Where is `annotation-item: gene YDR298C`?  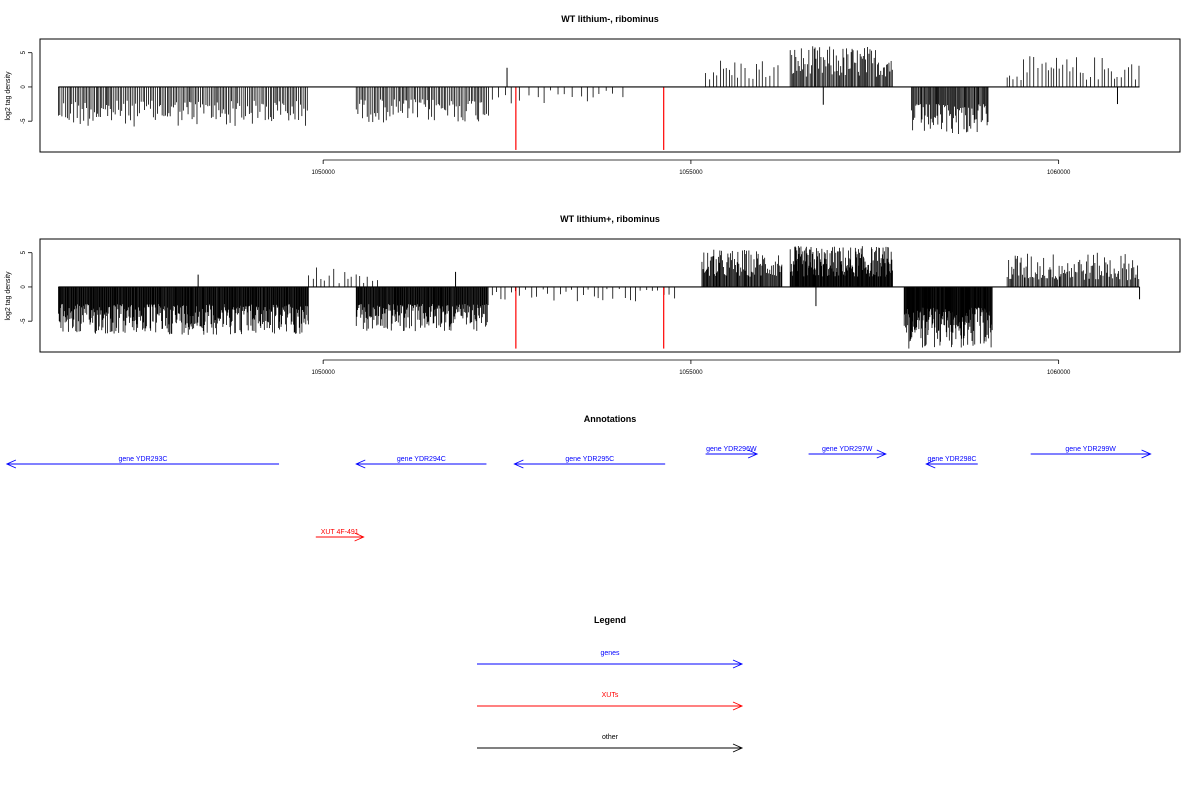
annotation-item: gene YDR298C is located at coordinates (951, 462).